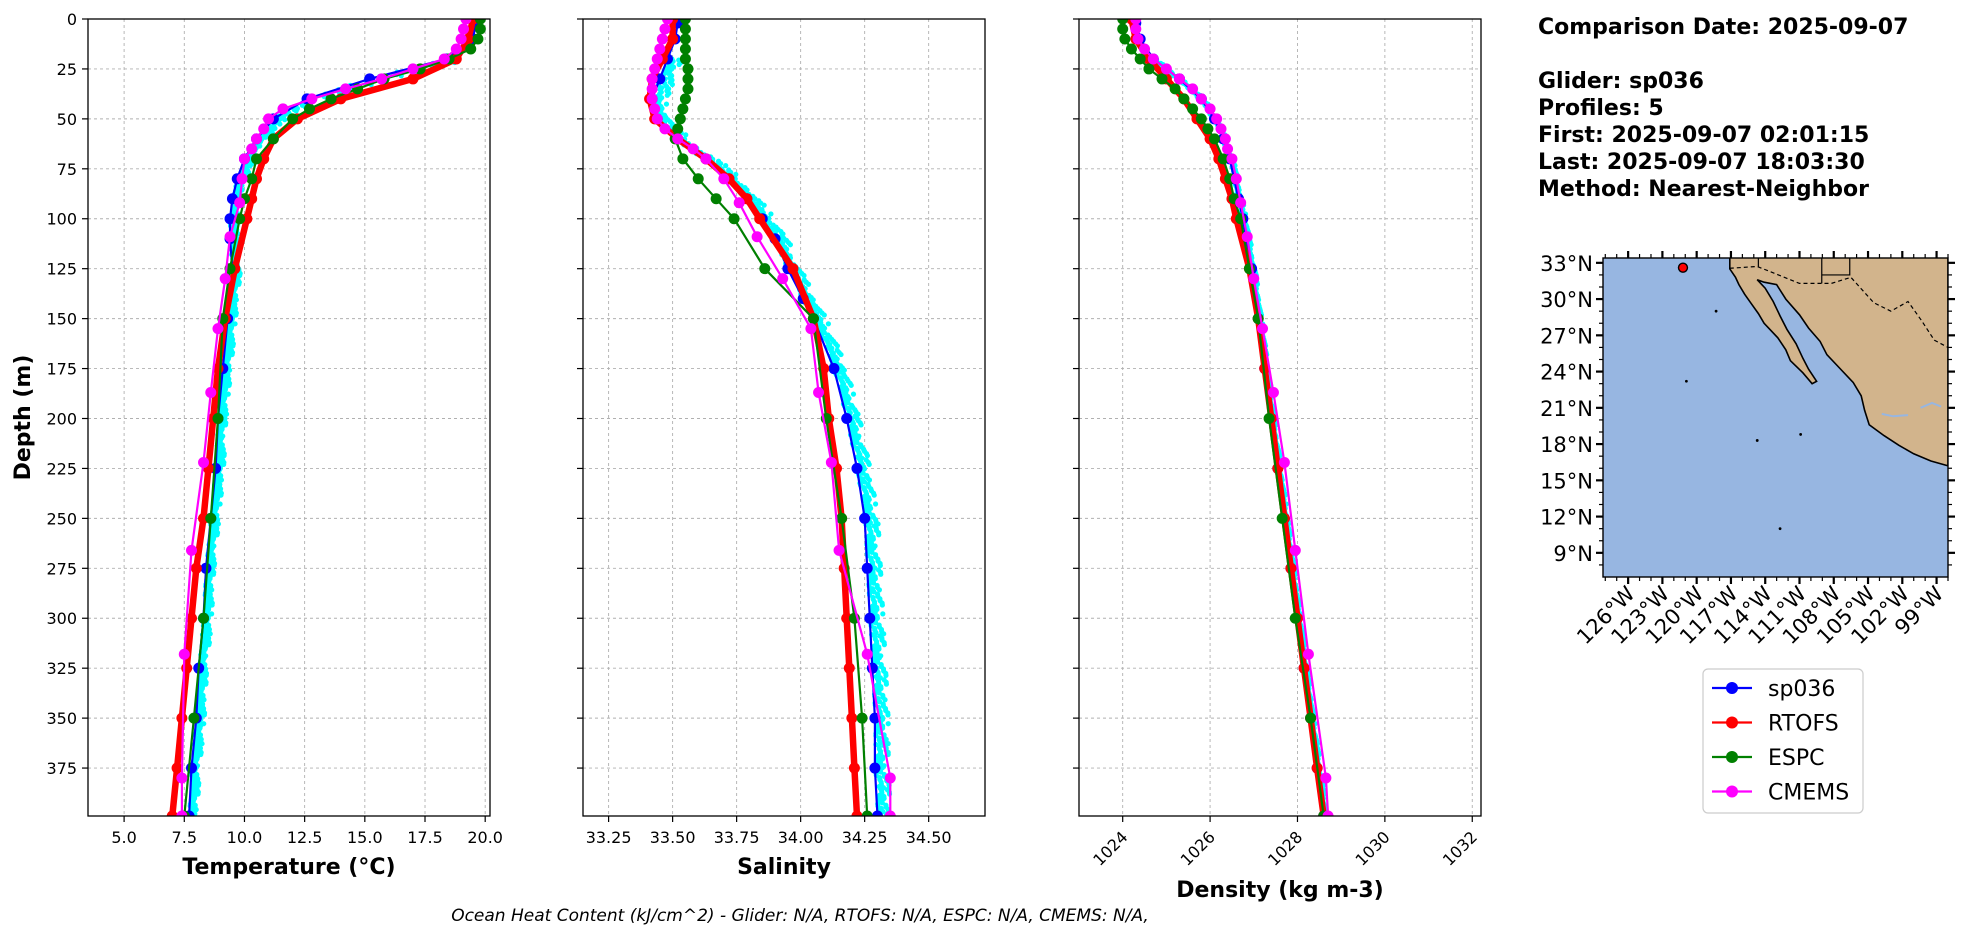 This screenshot has height=934, width=1978. Describe the element at coordinates (245, 837) in the screenshot. I see `x-tick-label: 10.0` at that location.